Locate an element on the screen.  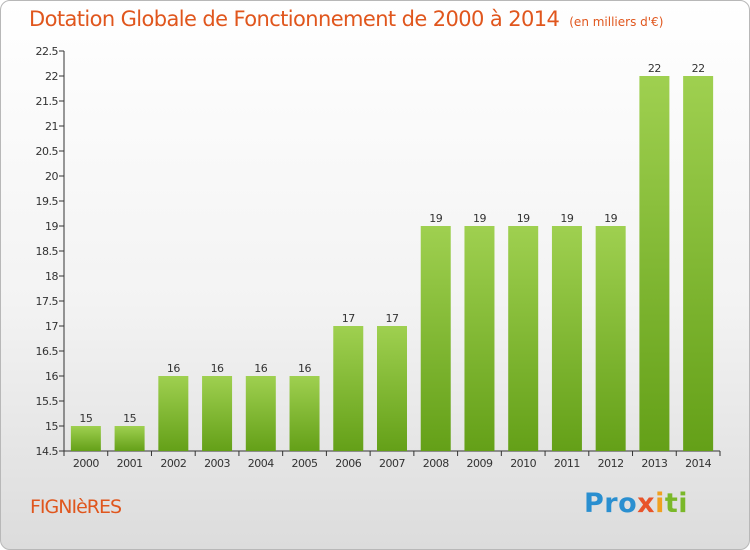
logo-part-2: x is located at coordinates (646, 503).